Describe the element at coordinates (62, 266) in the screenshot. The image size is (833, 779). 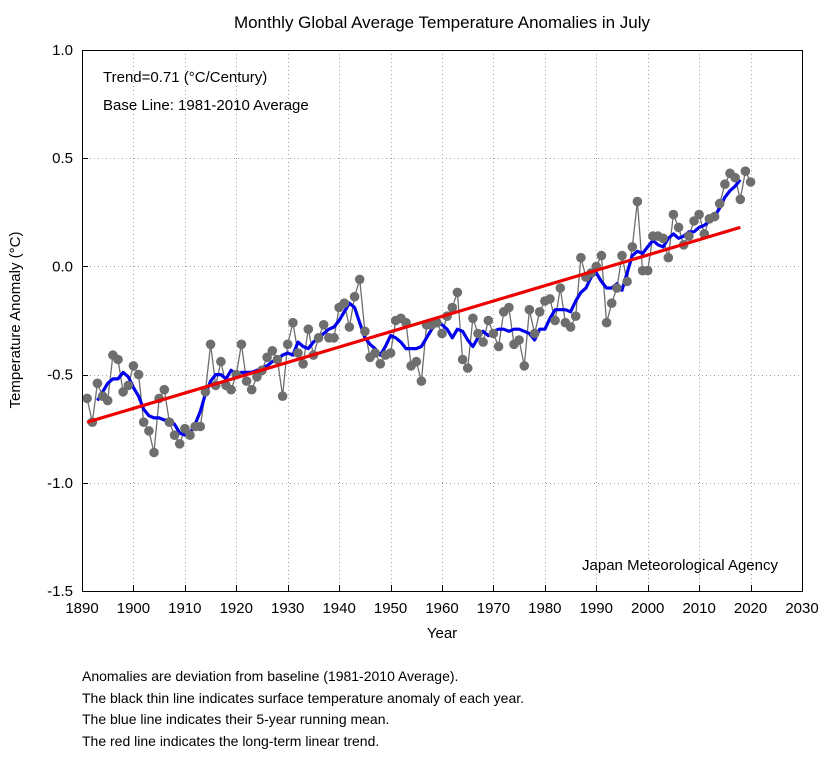
I see `y-tick-label: 0.0` at that location.